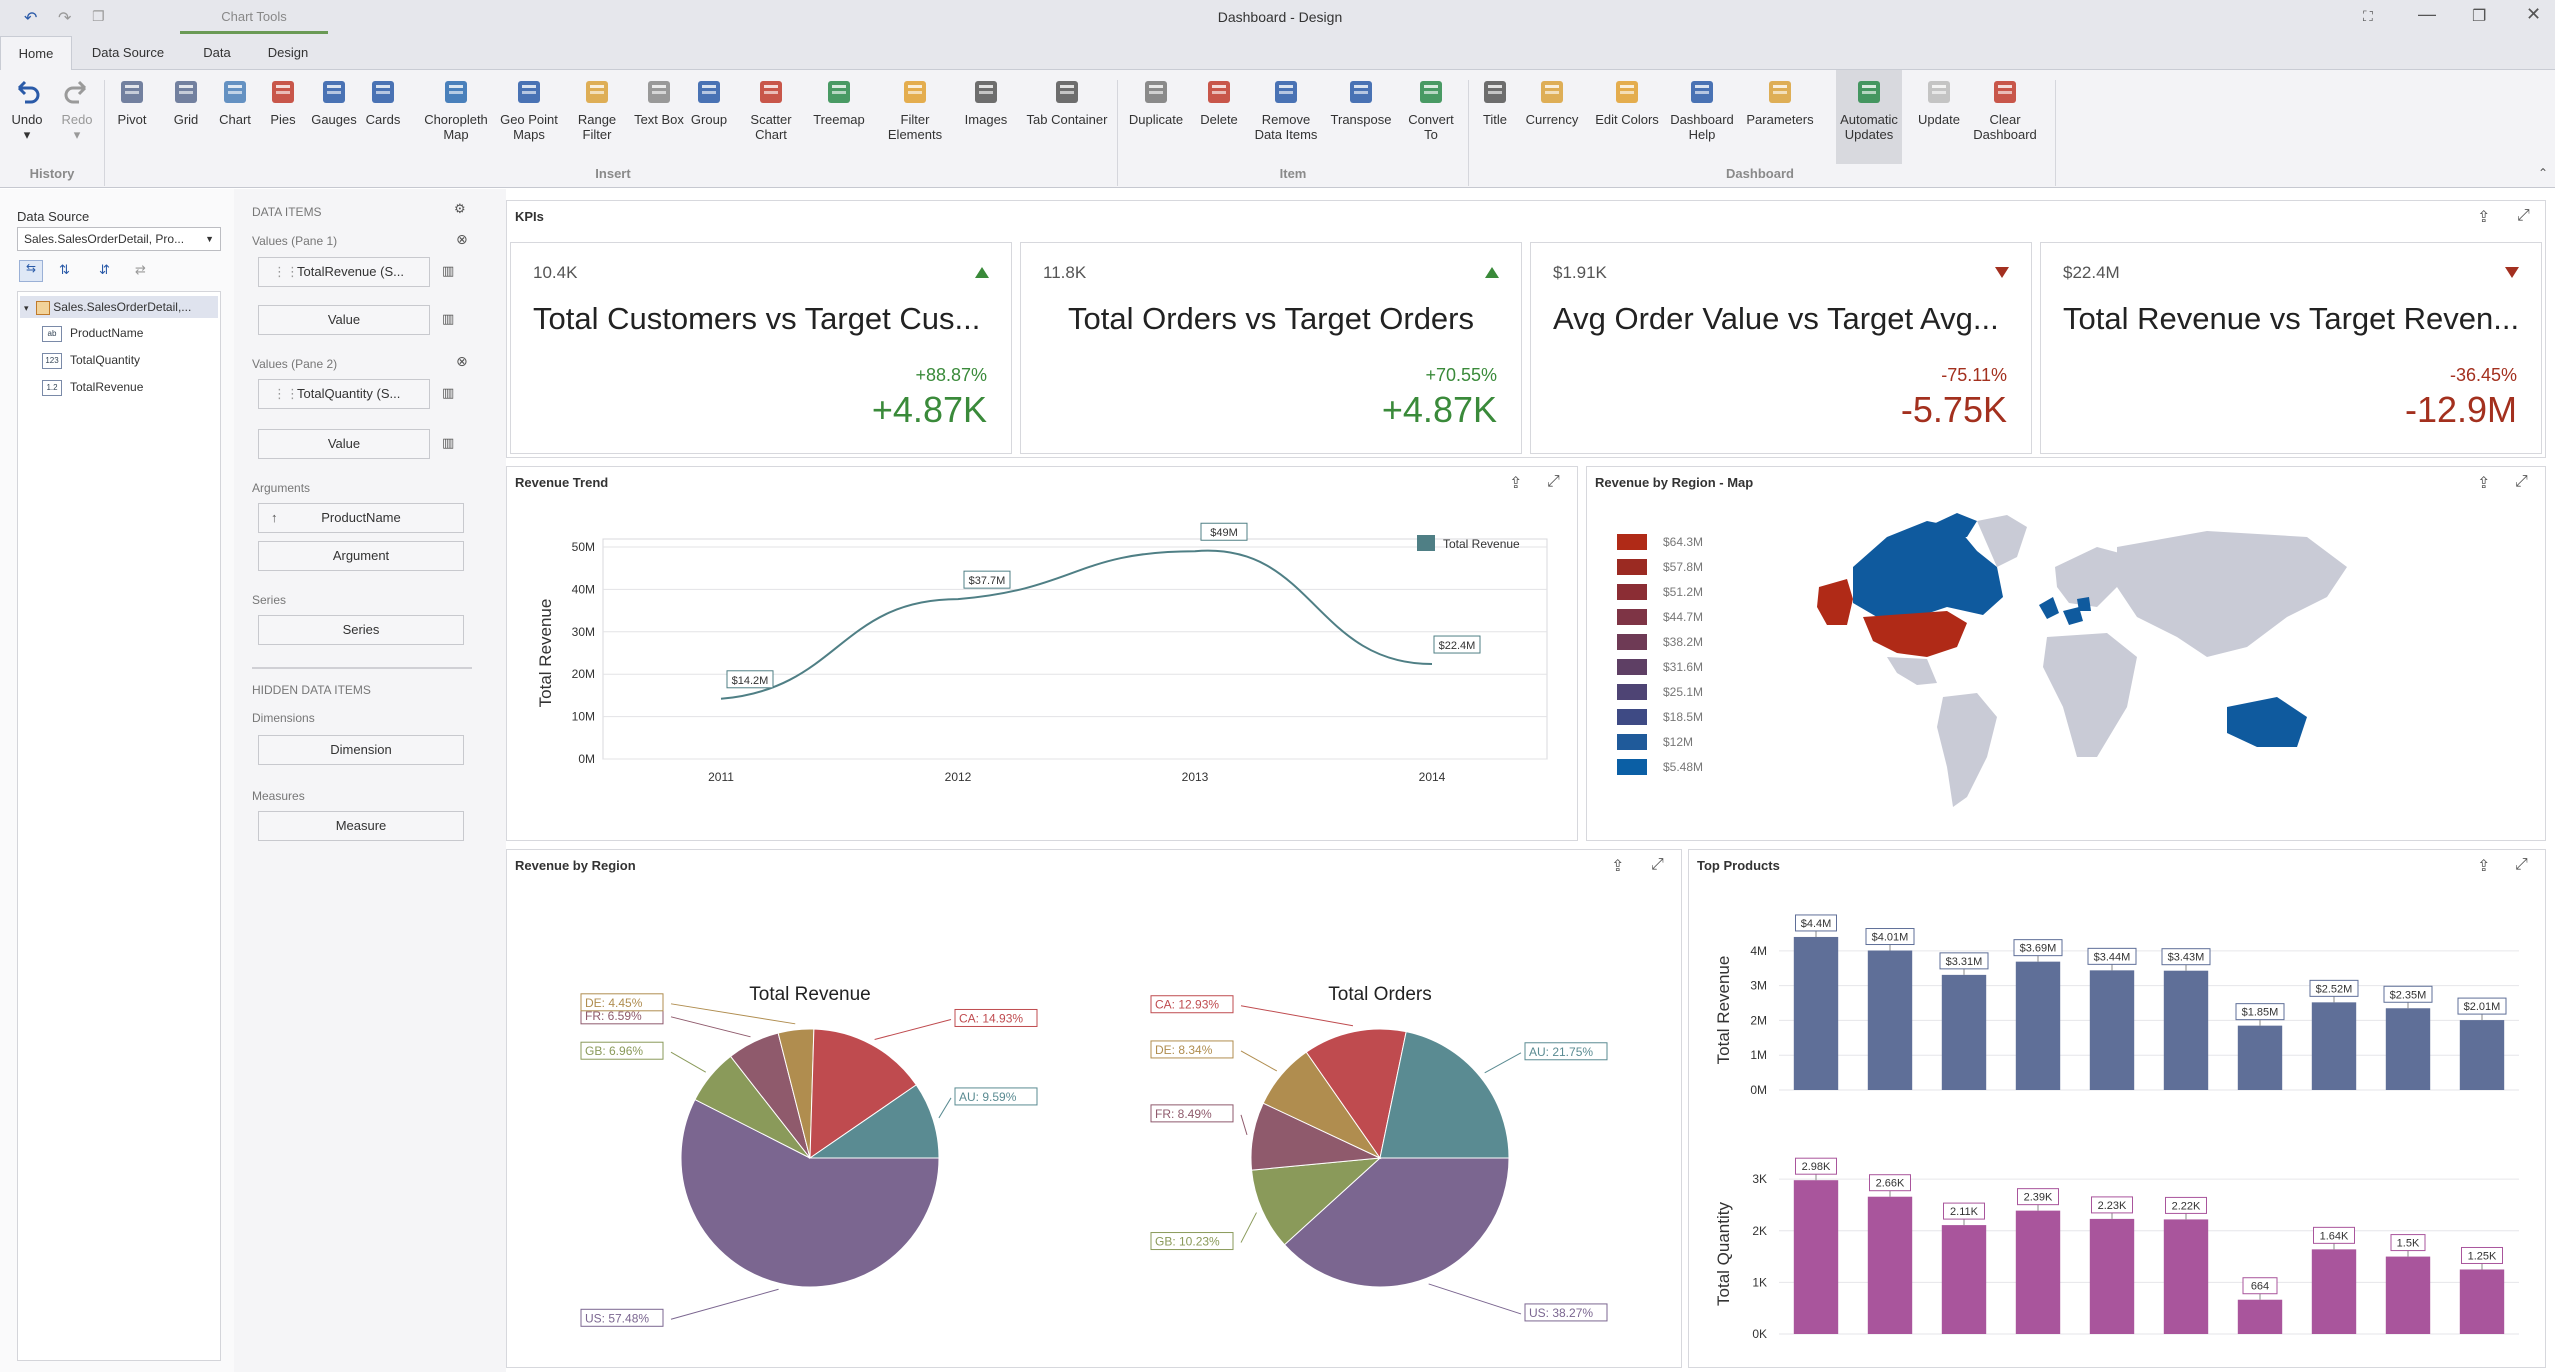 The height and width of the screenshot is (1372, 2555). What do you see at coordinates (92, 333) in the screenshot?
I see `field-item: ab ProductName` at bounding box center [92, 333].